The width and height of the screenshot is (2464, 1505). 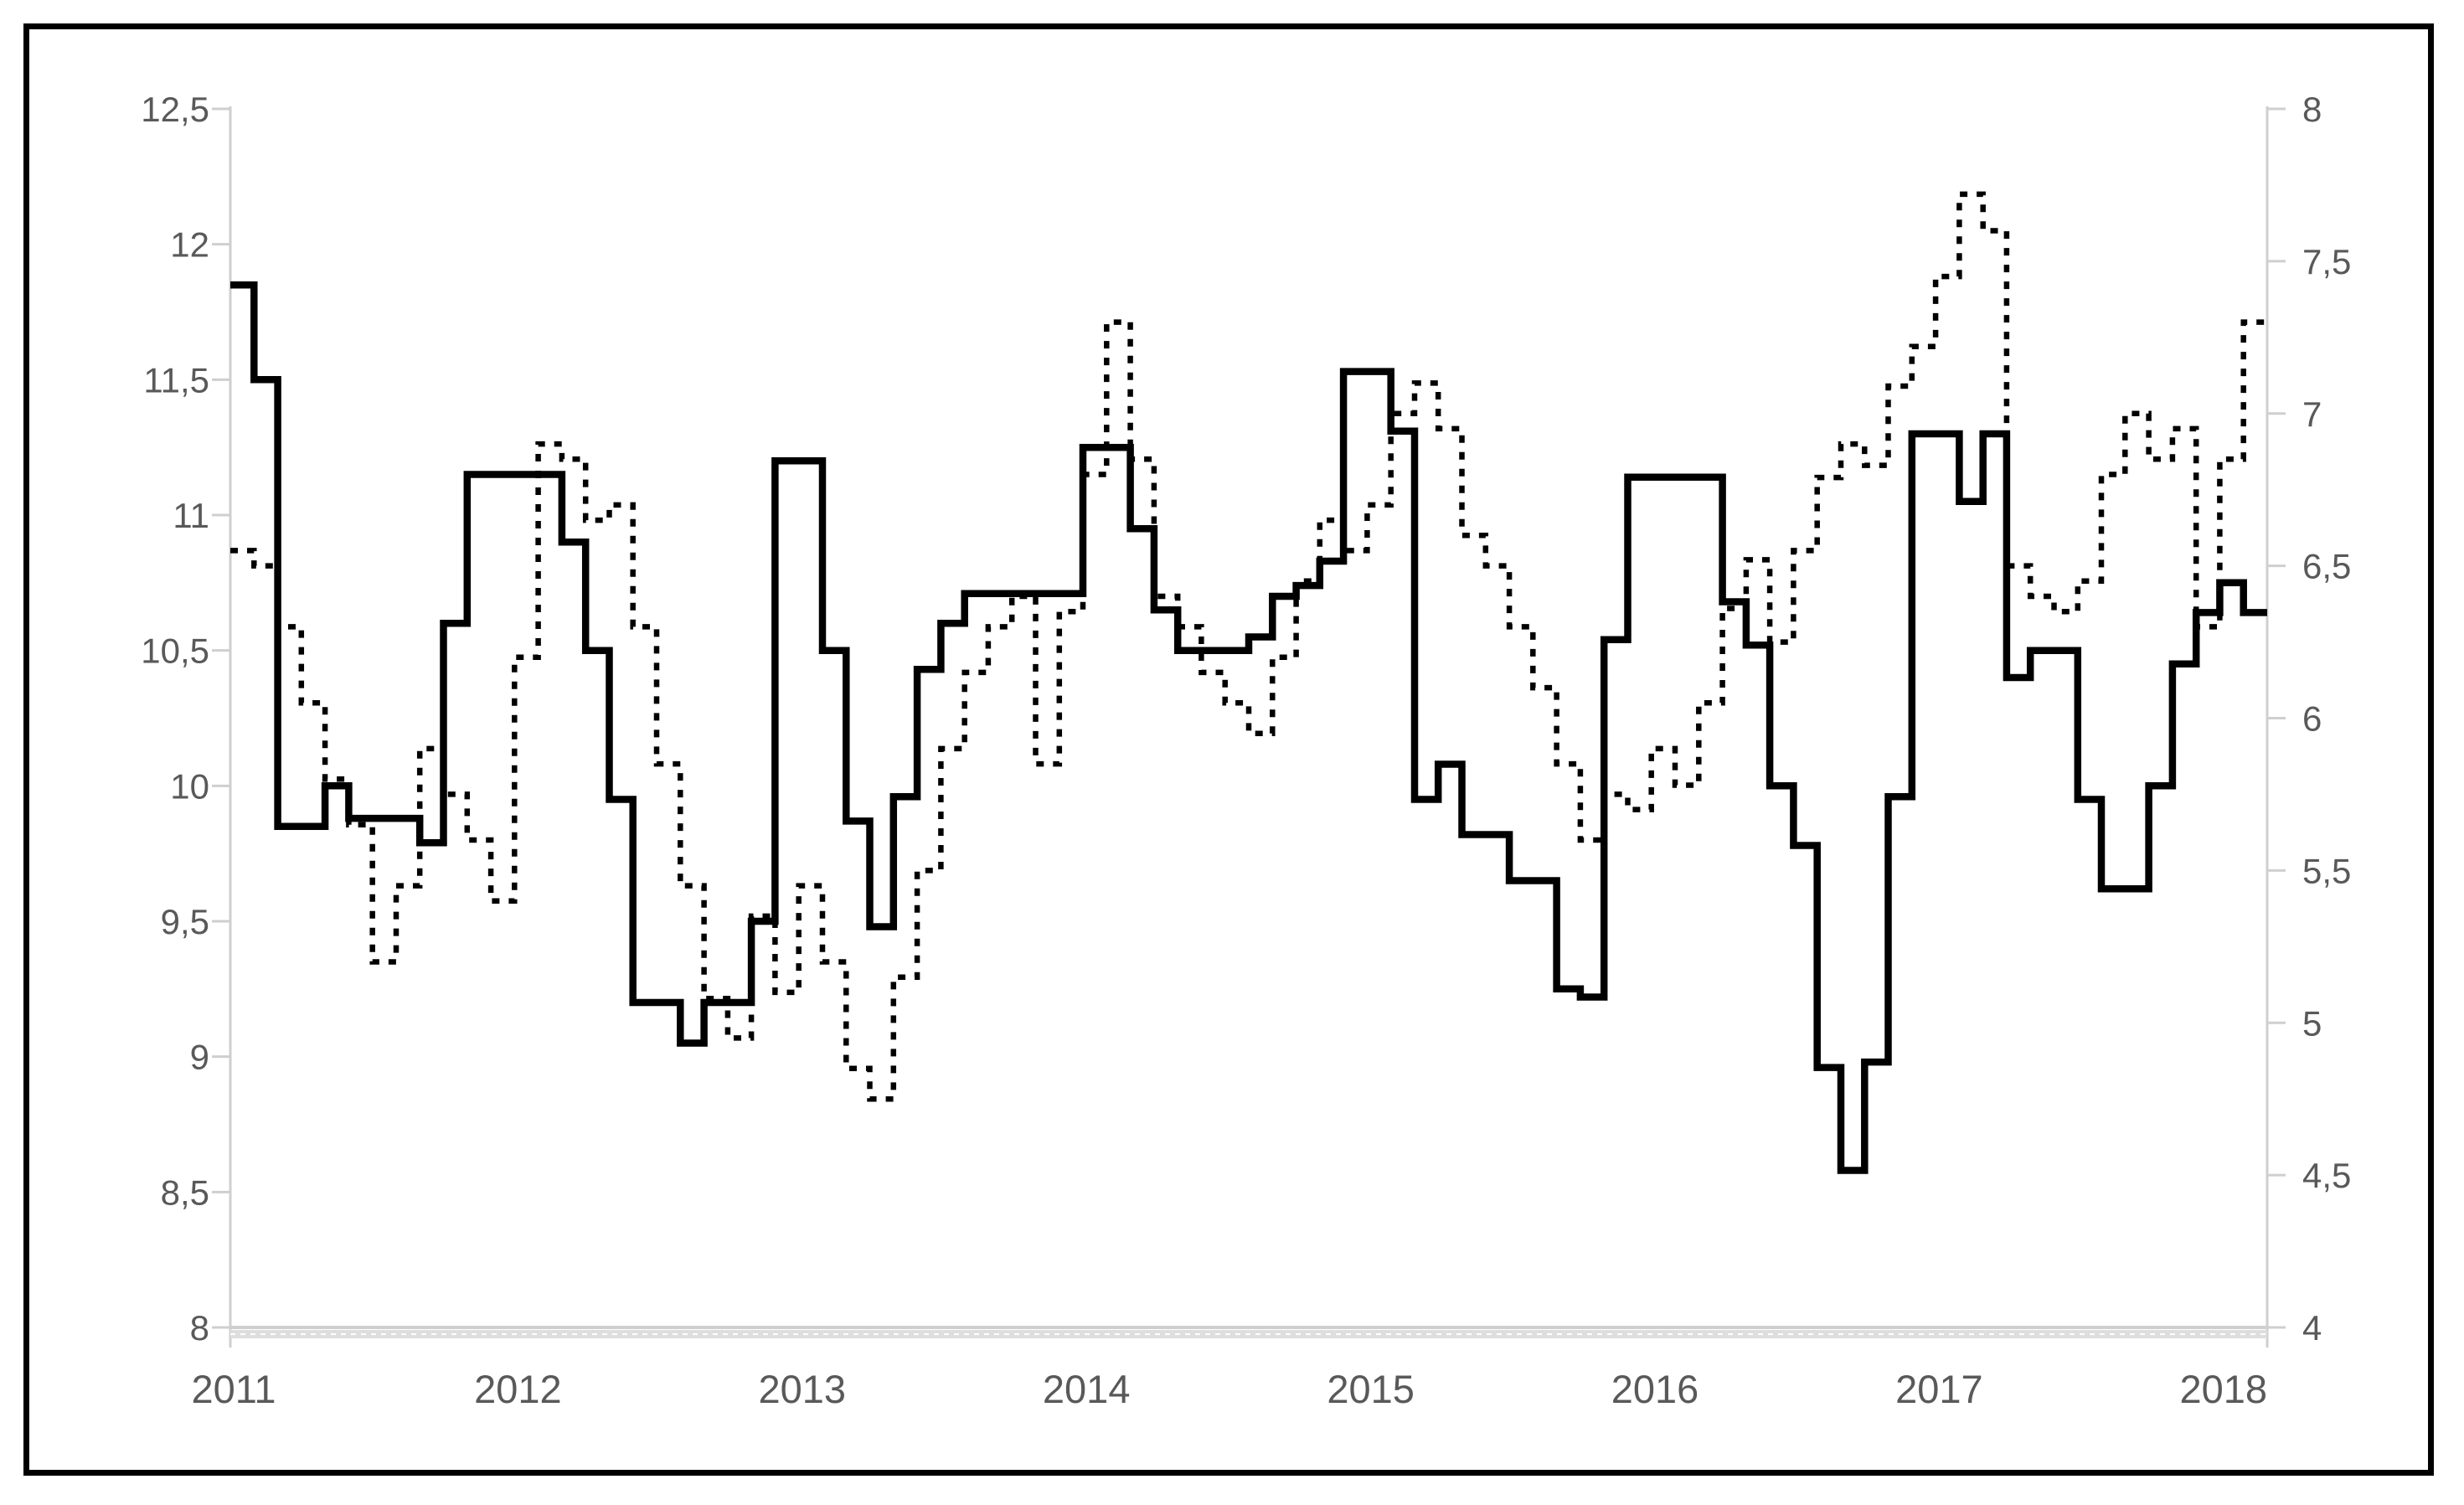 I want to click on left-axis-tick-label: 9,5, so click(x=185, y=921).